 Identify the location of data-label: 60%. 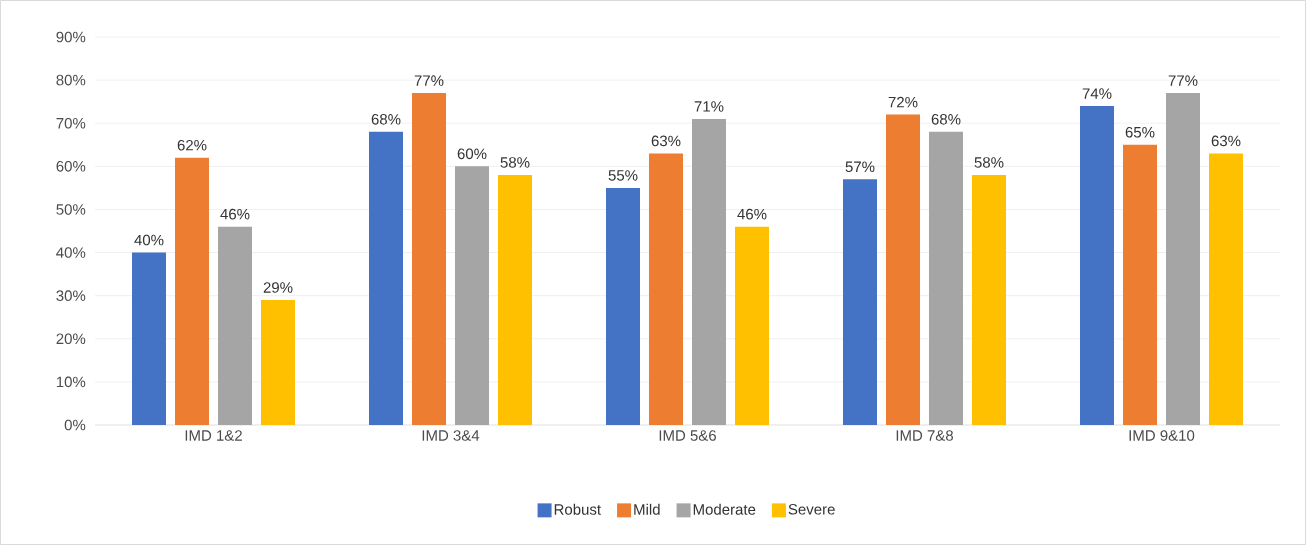
(472, 154).